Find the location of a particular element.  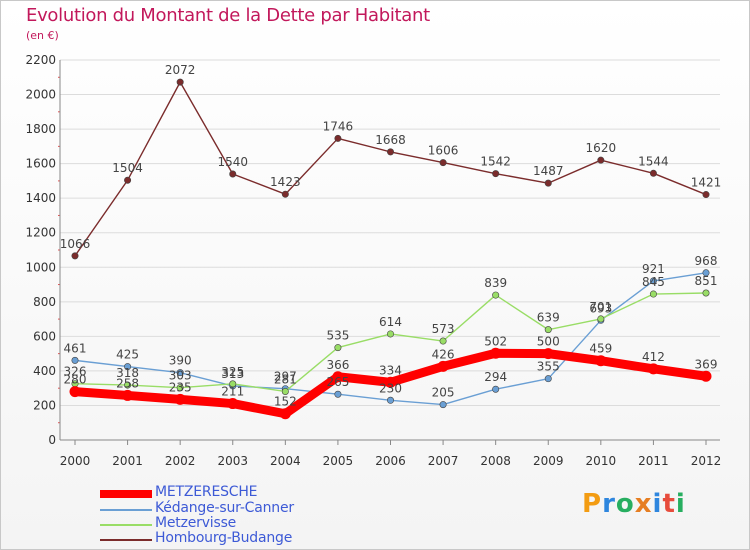

data-label: 211 is located at coordinates (232, 392).